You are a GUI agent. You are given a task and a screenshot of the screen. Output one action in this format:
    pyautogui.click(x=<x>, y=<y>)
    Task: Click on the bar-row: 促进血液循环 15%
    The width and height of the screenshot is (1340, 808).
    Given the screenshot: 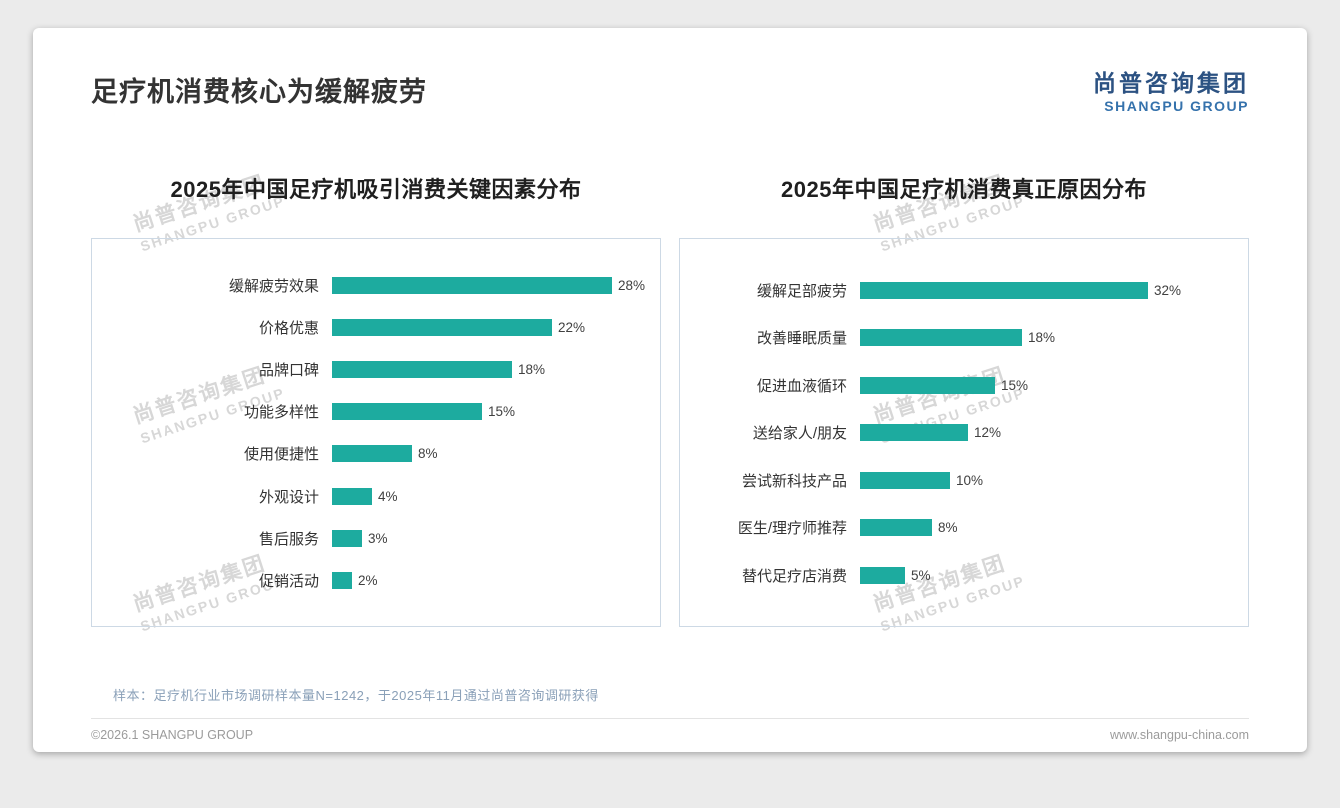 What is the action you would take?
    pyautogui.click(x=964, y=385)
    